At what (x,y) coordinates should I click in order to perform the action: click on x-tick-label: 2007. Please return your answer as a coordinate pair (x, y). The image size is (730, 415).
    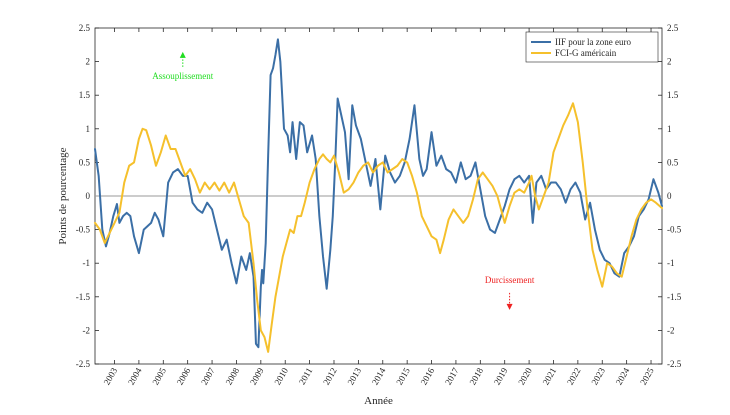
    Looking at the image, I should click on (208, 376).